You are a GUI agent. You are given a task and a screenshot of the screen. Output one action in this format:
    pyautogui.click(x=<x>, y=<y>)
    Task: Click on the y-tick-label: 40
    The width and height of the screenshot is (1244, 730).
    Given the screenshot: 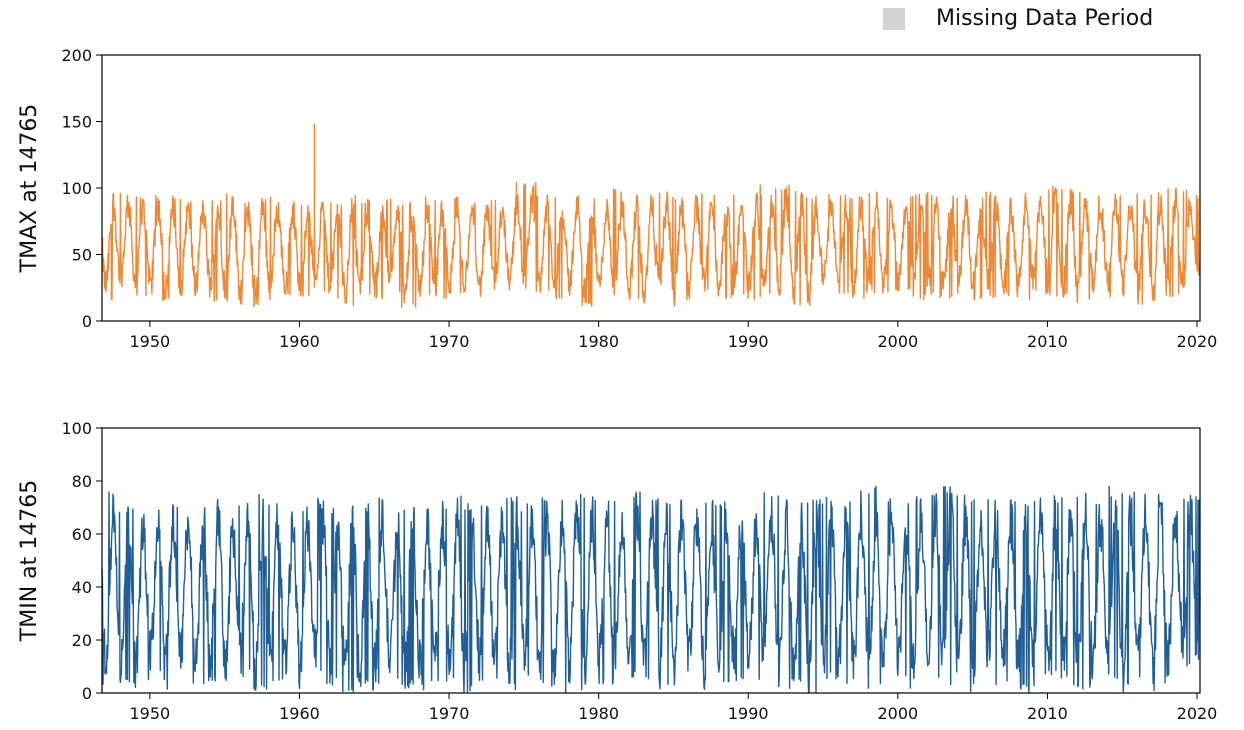 What is the action you would take?
    pyautogui.click(x=82, y=587)
    